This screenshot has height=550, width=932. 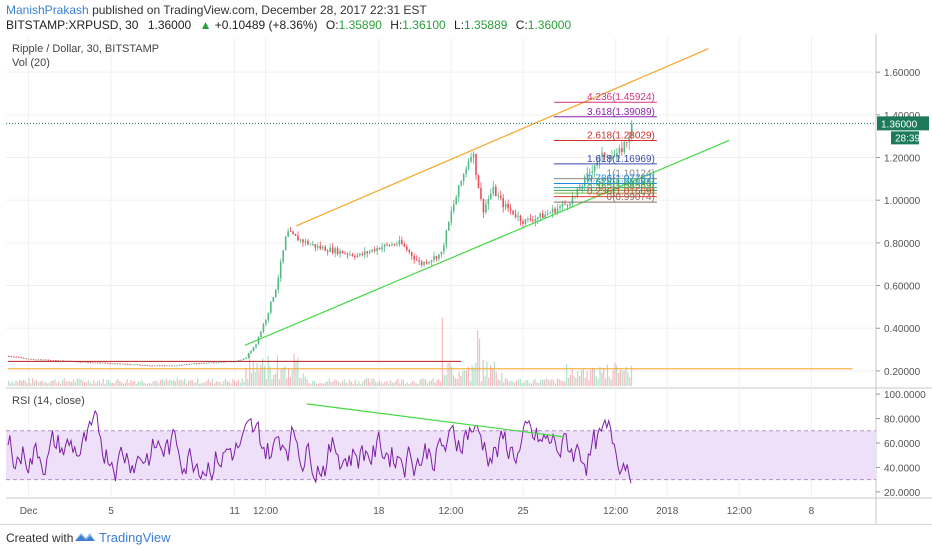 I want to click on tradingview-logo-icon, so click(x=85, y=537).